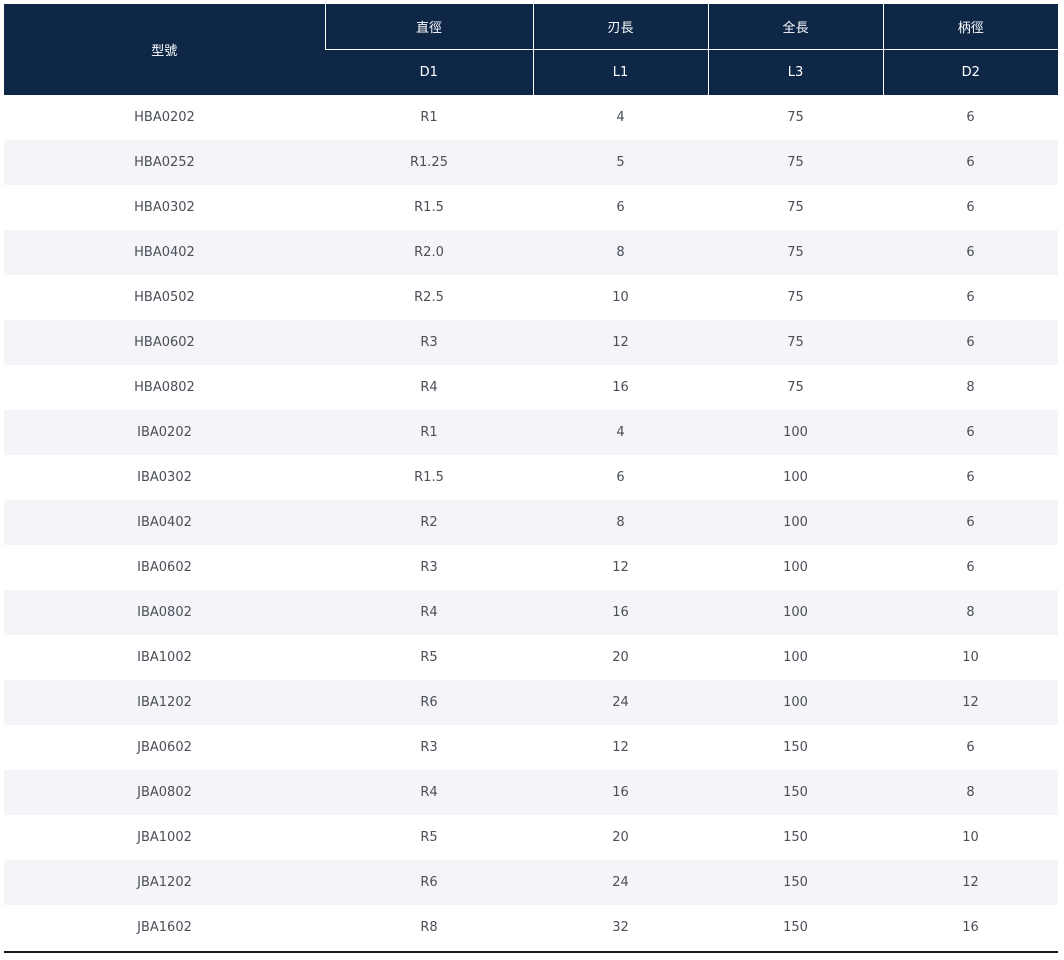 This screenshot has height=960, width=1064. I want to click on cell-d1: R2.0, so click(429, 252).